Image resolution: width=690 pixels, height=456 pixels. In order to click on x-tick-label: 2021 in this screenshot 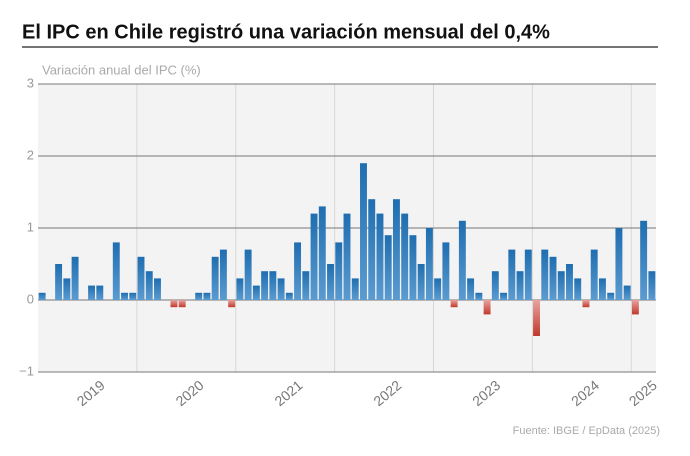, I will do `click(288, 393)`.